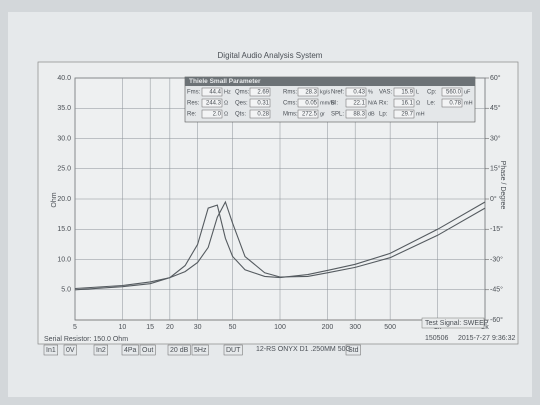  What do you see at coordinates (64, 138) in the screenshot?
I see `y-tick-label: 30.0` at bounding box center [64, 138].